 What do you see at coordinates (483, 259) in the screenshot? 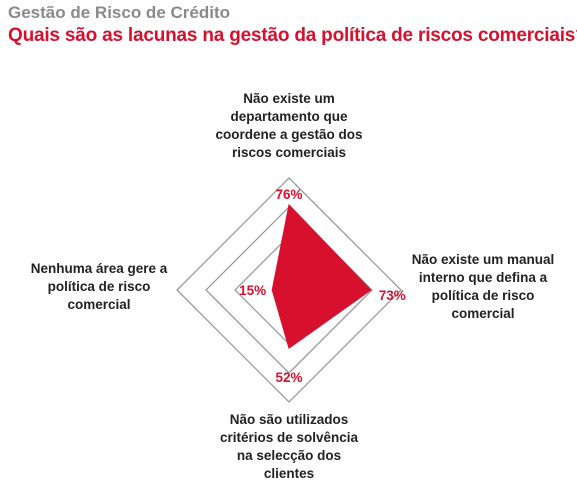
I see `axis-label-line: Não existe um manual` at bounding box center [483, 259].